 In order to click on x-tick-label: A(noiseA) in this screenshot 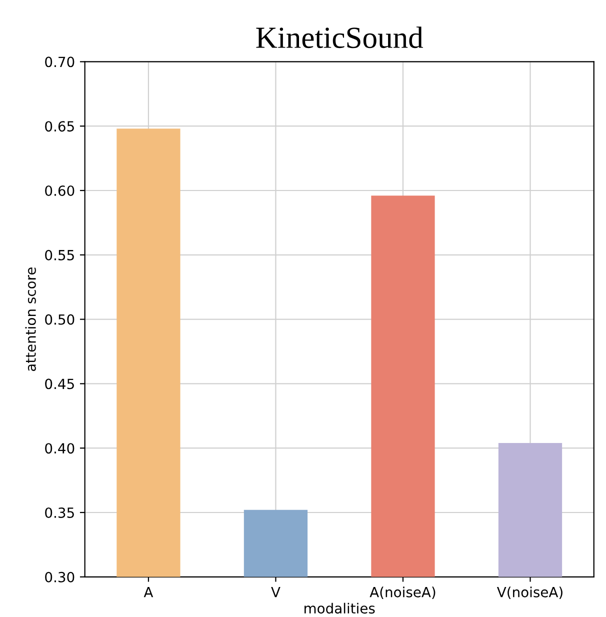, I will do `click(403, 592)`.